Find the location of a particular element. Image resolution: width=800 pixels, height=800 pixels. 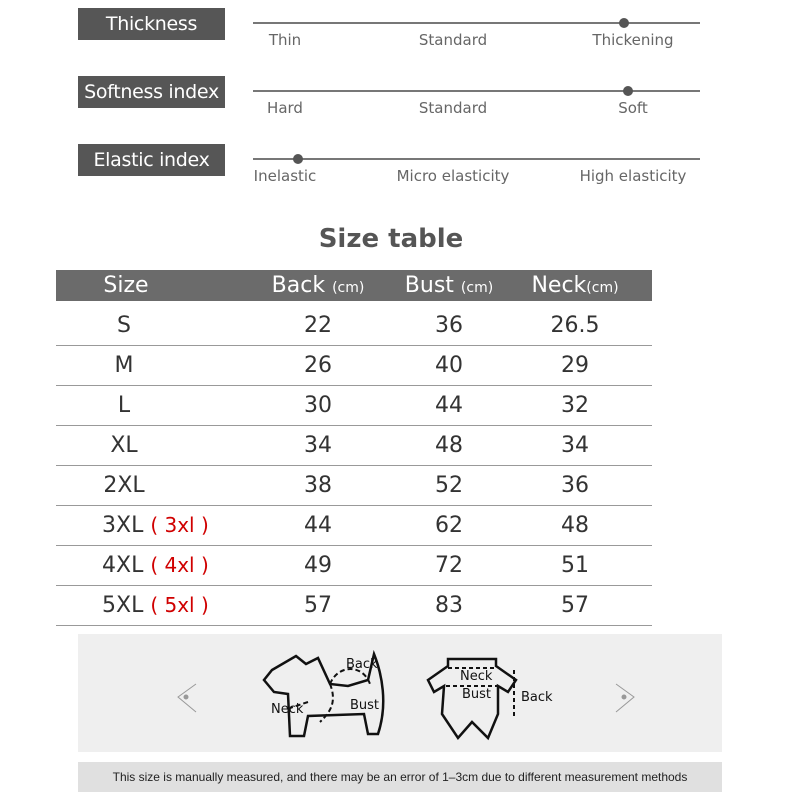

table-row: 3XL ( 3xl ) 44 62 48 is located at coordinates (354, 525).